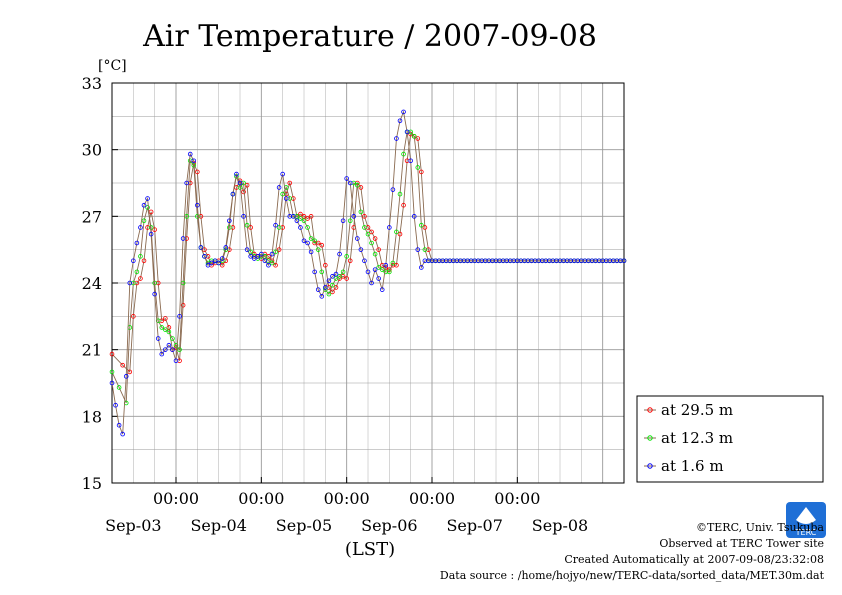  What do you see at coordinates (133, 525) in the screenshot?
I see `x-date-label: Sep-03` at bounding box center [133, 525].